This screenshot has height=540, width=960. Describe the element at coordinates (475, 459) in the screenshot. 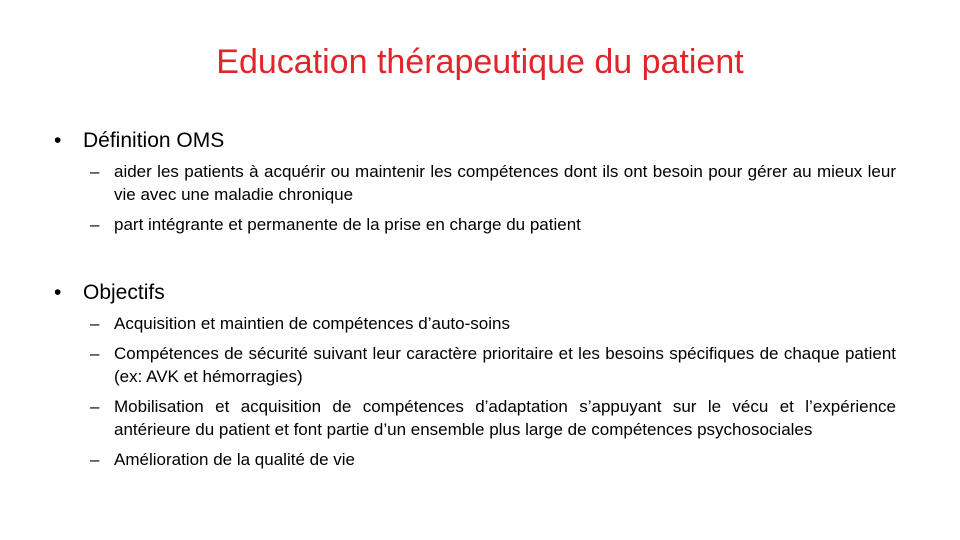

I see `sub-item: – Amélioration de la qualité de vie` at that location.